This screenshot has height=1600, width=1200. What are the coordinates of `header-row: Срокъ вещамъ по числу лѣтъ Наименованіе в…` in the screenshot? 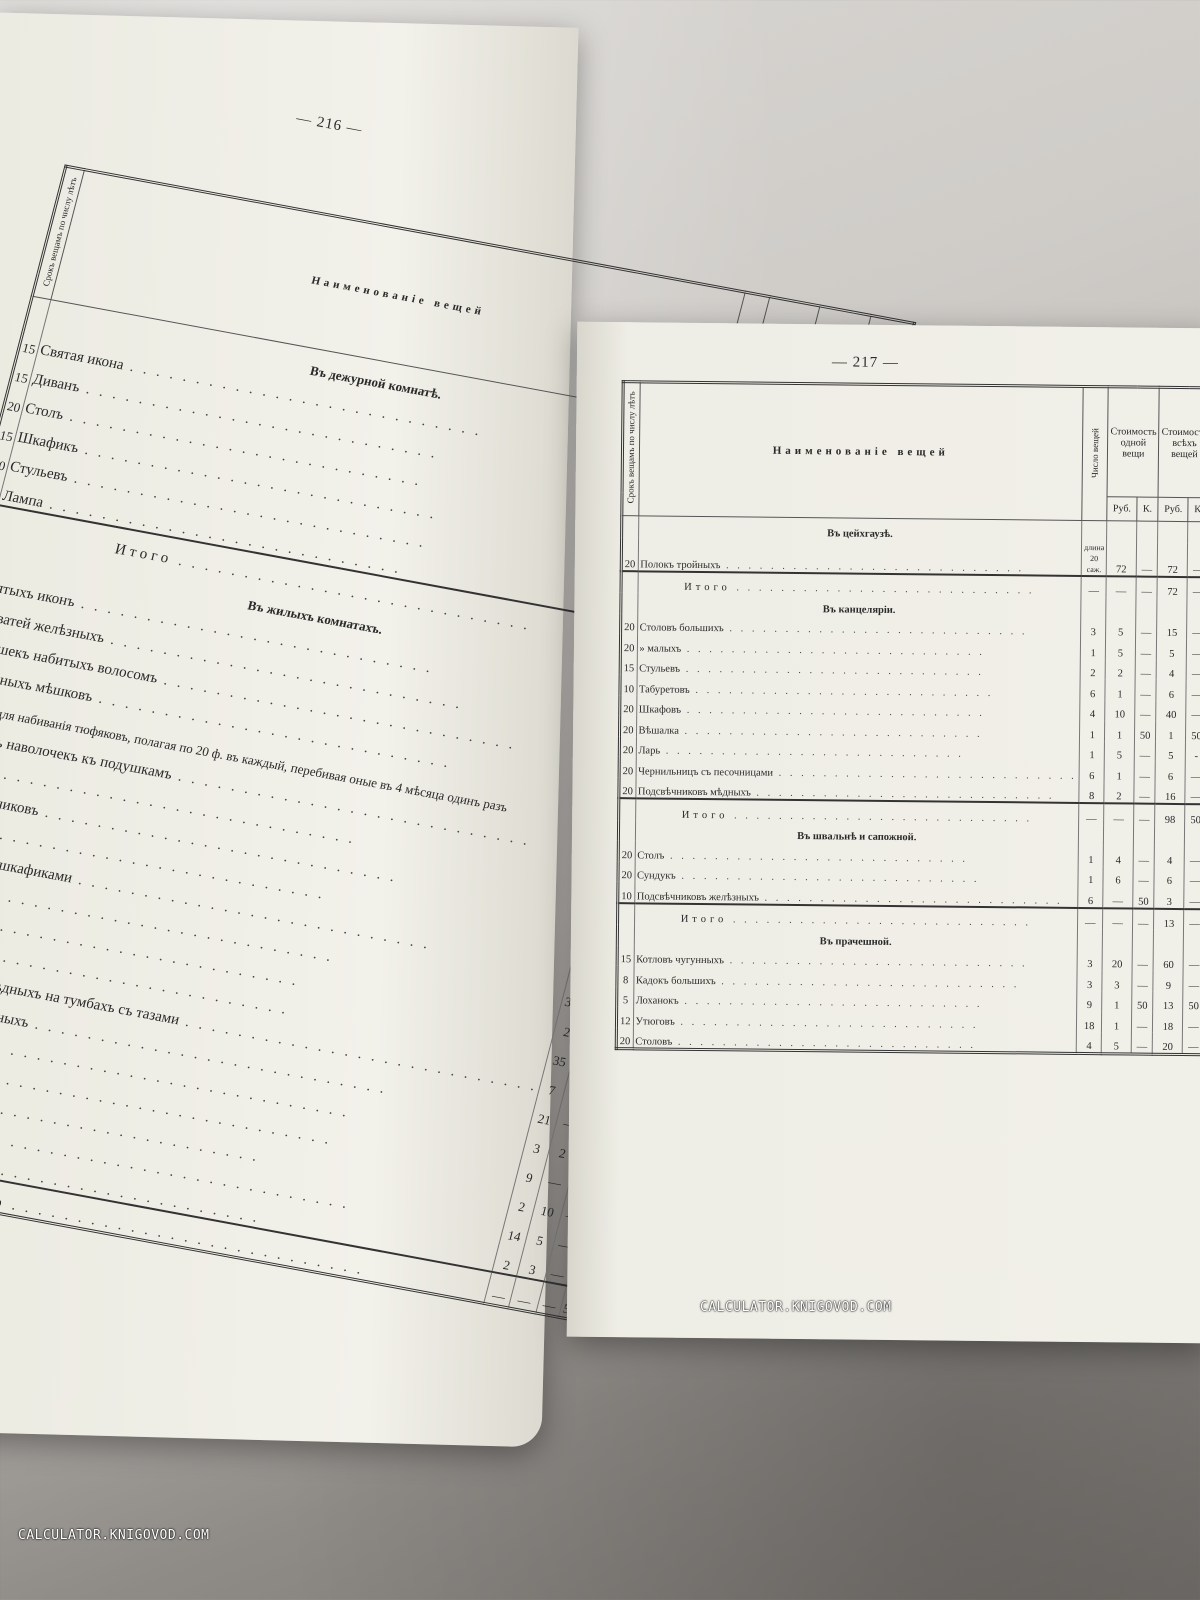 It's located at (910, 451).